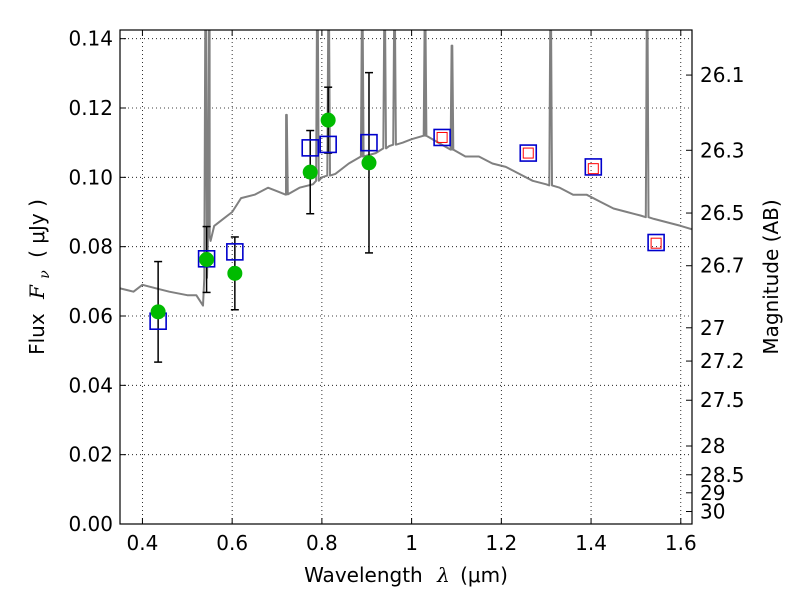 The image size is (800, 600). What do you see at coordinates (232, 543) in the screenshot?
I see `x-tick-label: 0.6` at bounding box center [232, 543].